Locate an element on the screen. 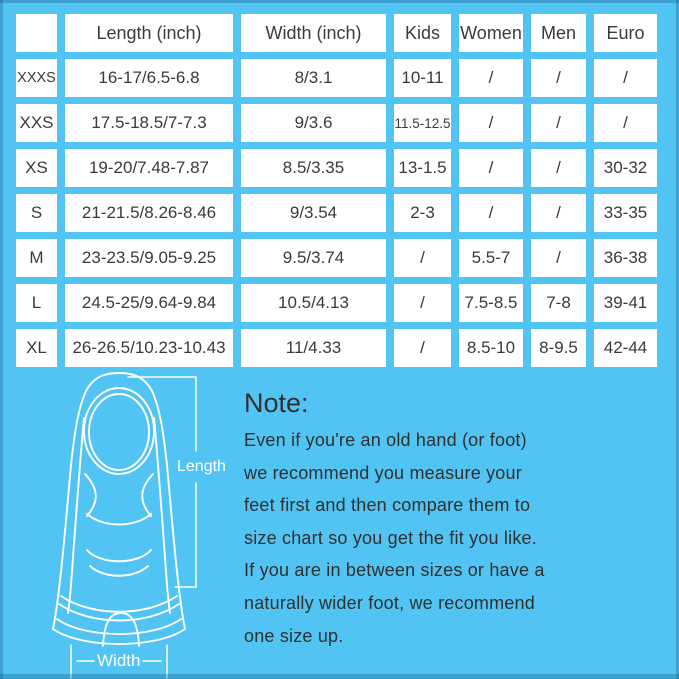  note-line: If you are in between sizes or have a is located at coordinates (394, 570).